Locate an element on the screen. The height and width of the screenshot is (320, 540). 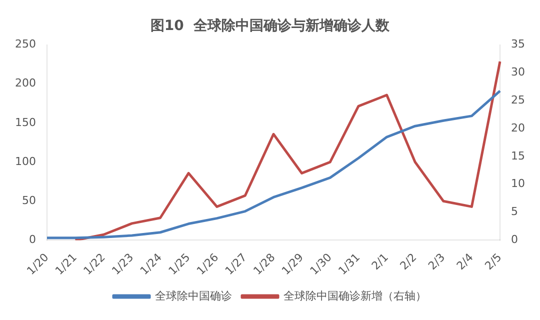
y2-tick-label: 0 is located at coordinates (514, 239).